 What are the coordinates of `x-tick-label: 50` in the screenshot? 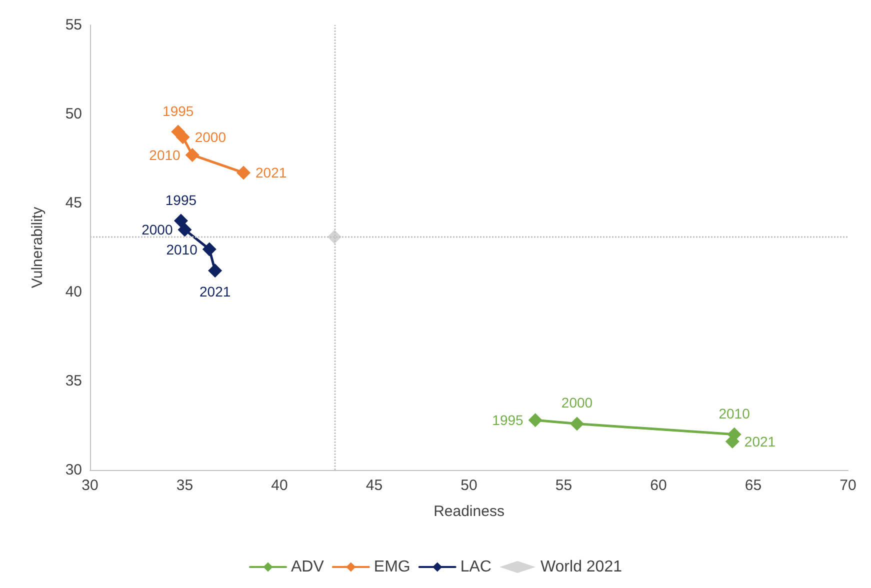 It's located at (469, 485).